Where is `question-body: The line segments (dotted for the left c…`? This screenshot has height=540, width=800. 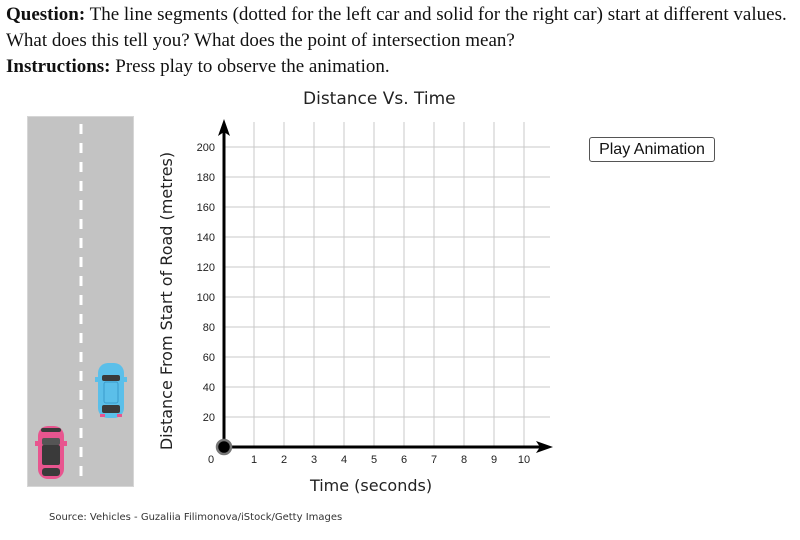 question-body: The line segments (dotted for the left c… is located at coordinates (396, 27).